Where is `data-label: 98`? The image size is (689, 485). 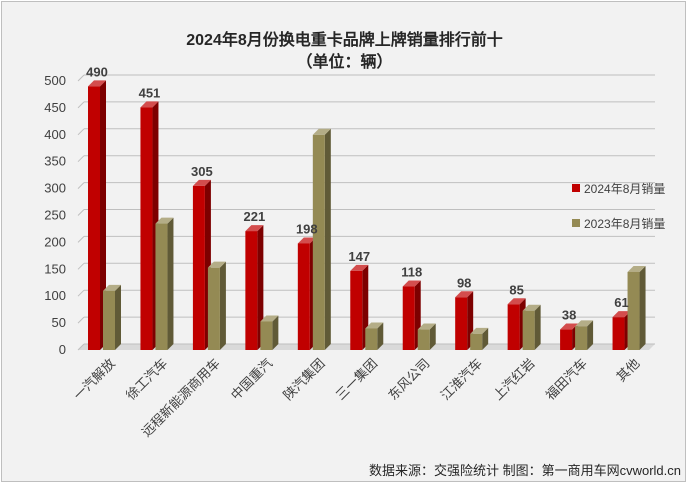
data-label: 98 is located at coordinates (464, 282).